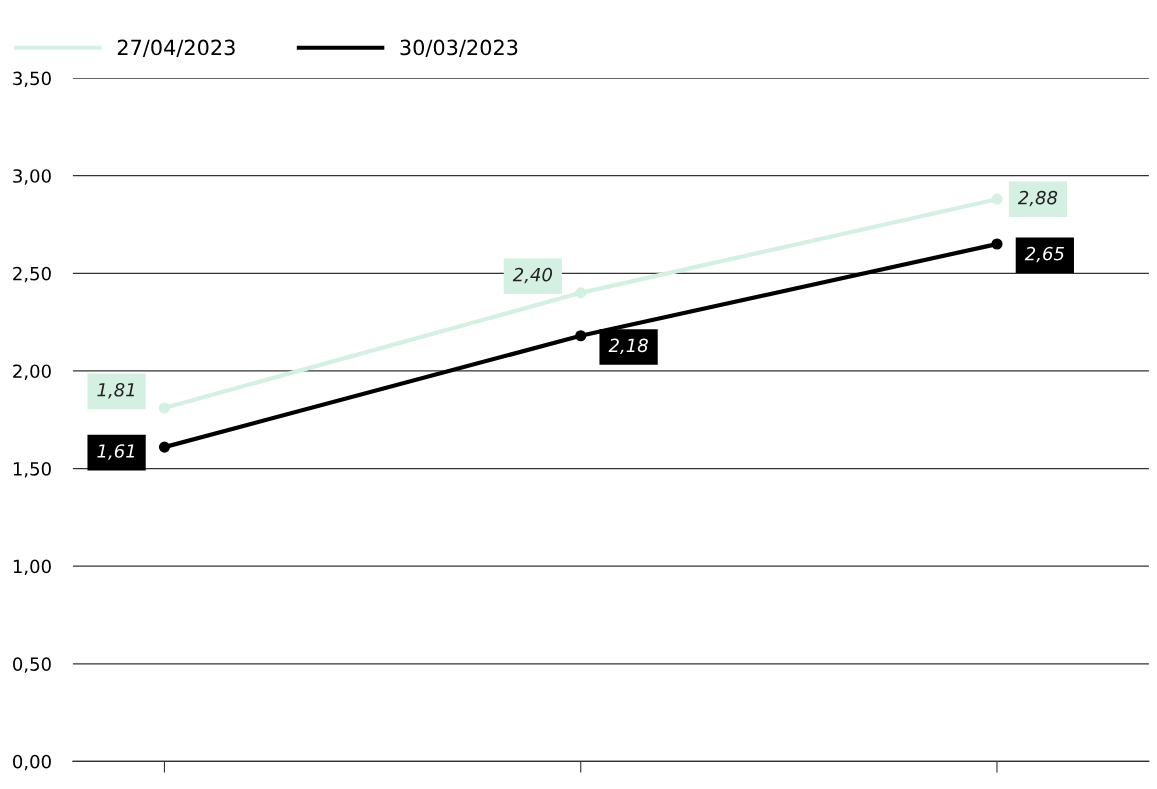  Describe the element at coordinates (32, 665) in the screenshot. I see `y-tick-label: 0,50` at that location.